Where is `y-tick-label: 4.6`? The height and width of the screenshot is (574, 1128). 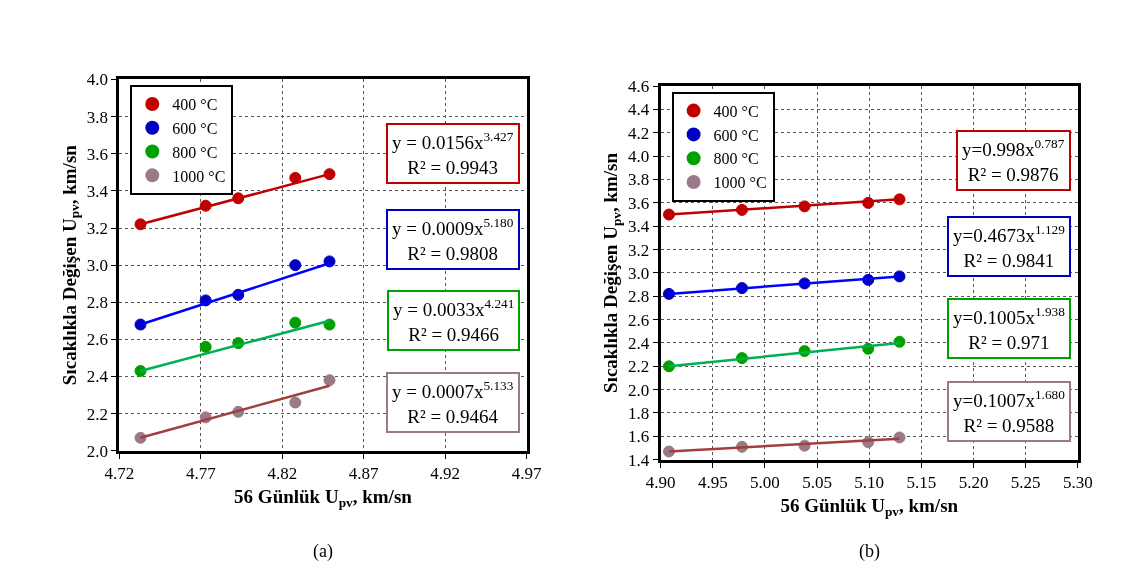 y-tick-label: 4.6 is located at coordinates (638, 87).